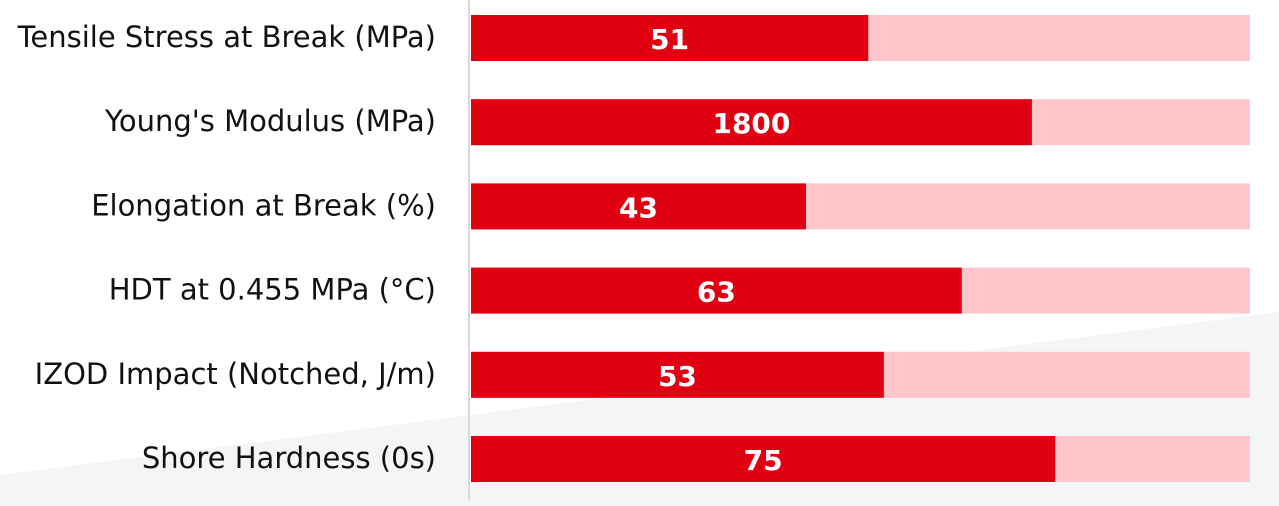 The width and height of the screenshot is (1279, 506). I want to click on value-label: 63, so click(716, 292).